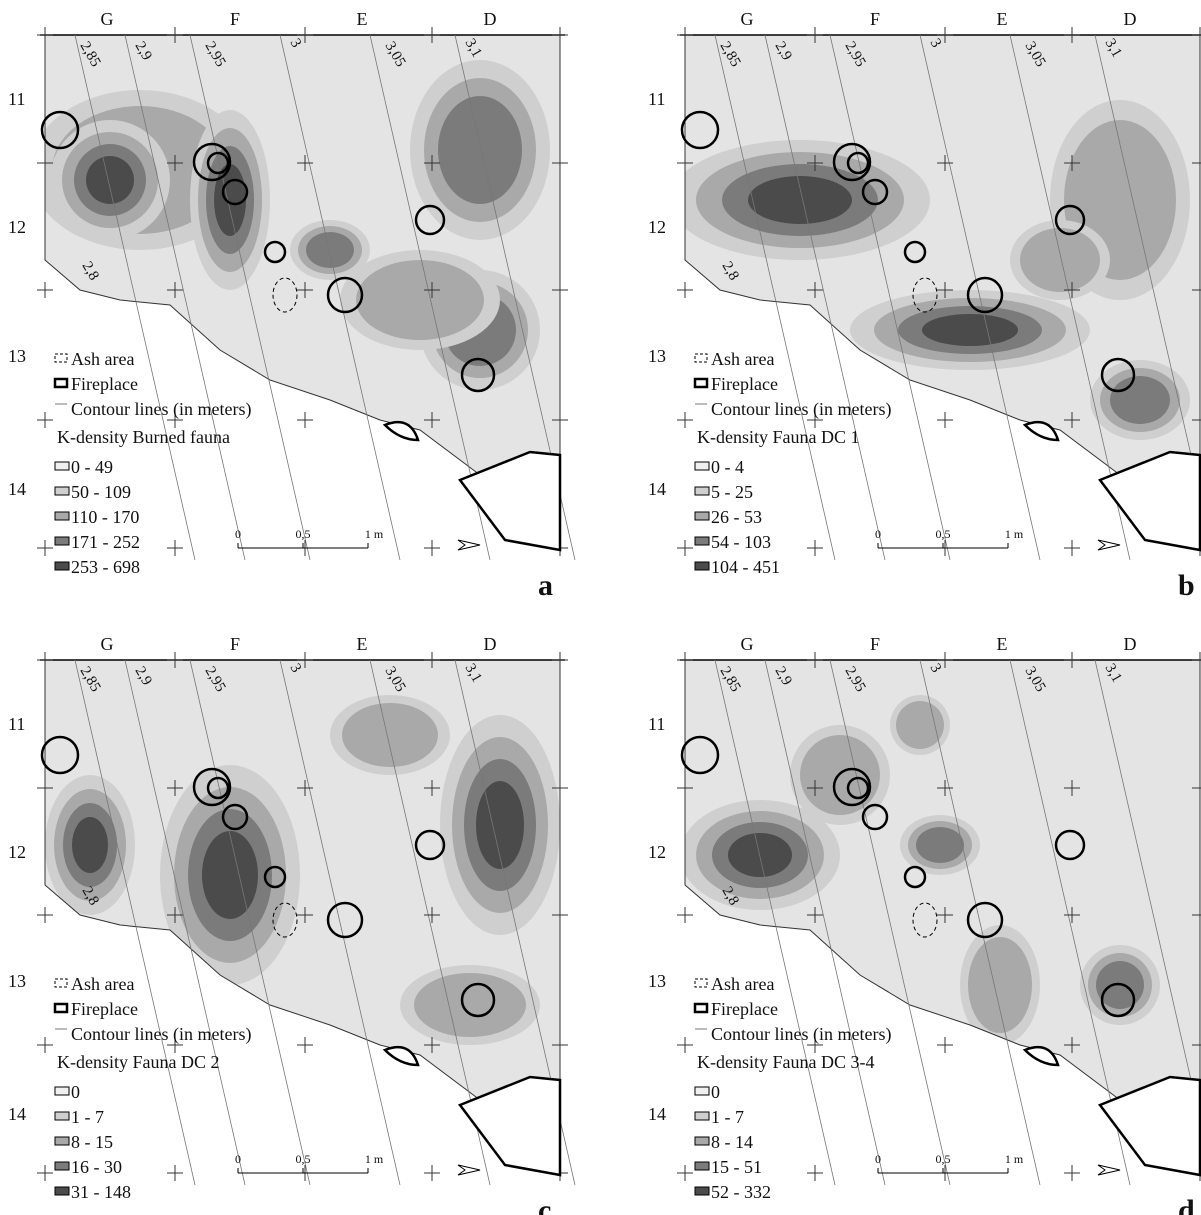  Describe the element at coordinates (1186, 585) in the screenshot. I see `panel-letter: b` at that location.